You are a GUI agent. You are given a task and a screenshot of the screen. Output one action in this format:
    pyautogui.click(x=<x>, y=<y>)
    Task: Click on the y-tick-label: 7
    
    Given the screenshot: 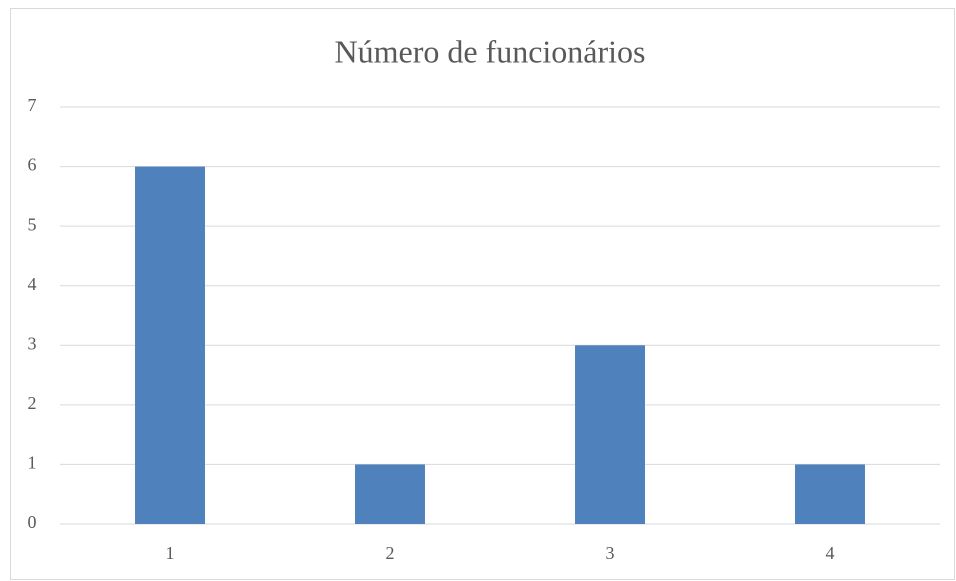 What is the action you would take?
    pyautogui.click(x=32, y=105)
    